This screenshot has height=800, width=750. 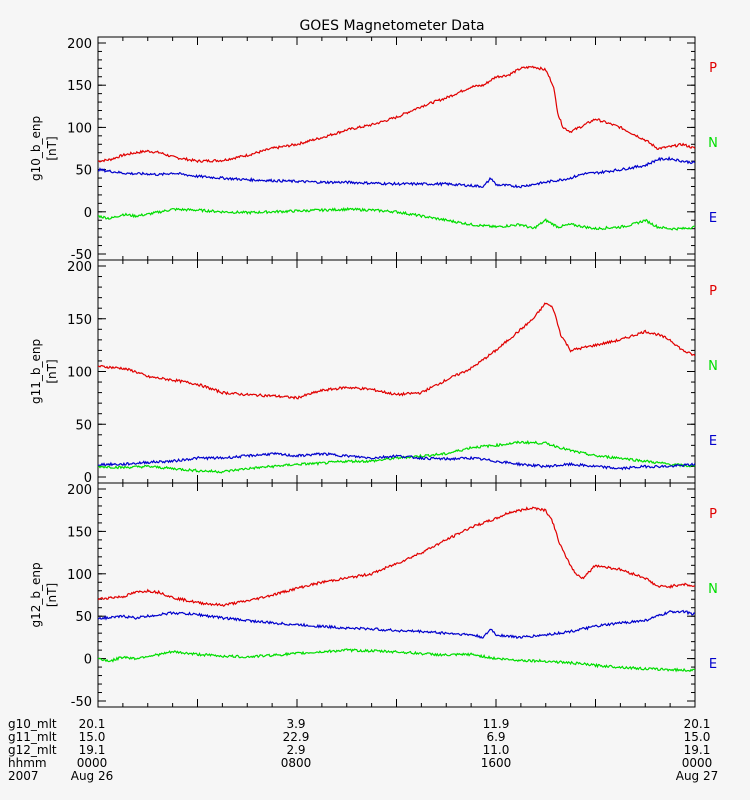 I want to click on footer-value: 2.9, so click(x=295, y=750).